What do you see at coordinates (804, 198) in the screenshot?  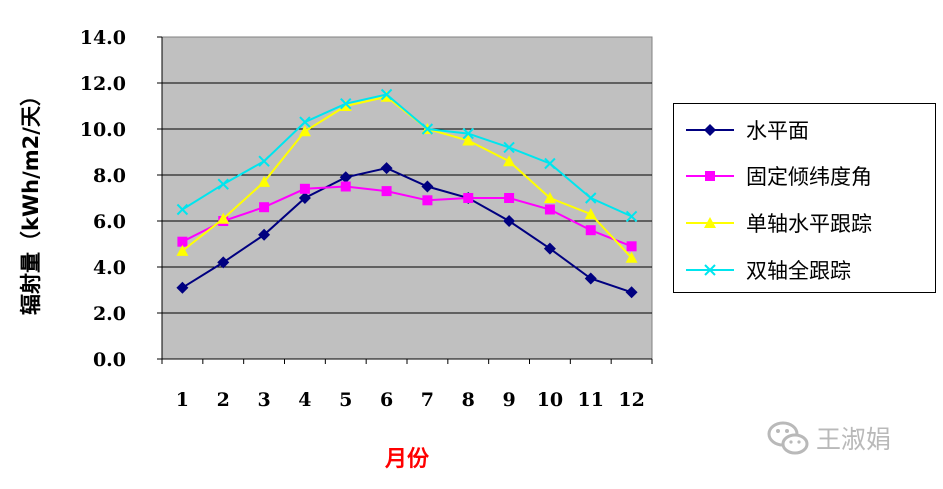 I see `legend: 水平面固定倾纬度角 单轴水平跟踪 双轴全跟踪` at bounding box center [804, 198].